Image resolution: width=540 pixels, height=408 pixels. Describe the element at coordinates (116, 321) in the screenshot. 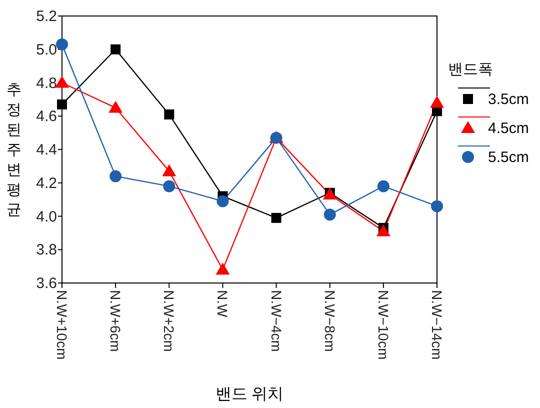

I see `x-tick-label: N.W+6cm` at that location.